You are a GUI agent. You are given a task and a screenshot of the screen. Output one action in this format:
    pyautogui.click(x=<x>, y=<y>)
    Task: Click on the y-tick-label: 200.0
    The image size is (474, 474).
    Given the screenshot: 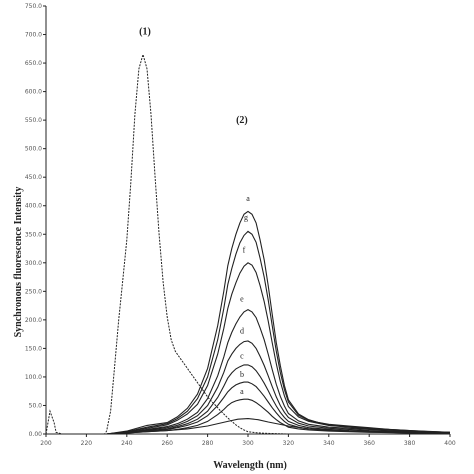 What is the action you would take?
    pyautogui.click(x=33, y=320)
    